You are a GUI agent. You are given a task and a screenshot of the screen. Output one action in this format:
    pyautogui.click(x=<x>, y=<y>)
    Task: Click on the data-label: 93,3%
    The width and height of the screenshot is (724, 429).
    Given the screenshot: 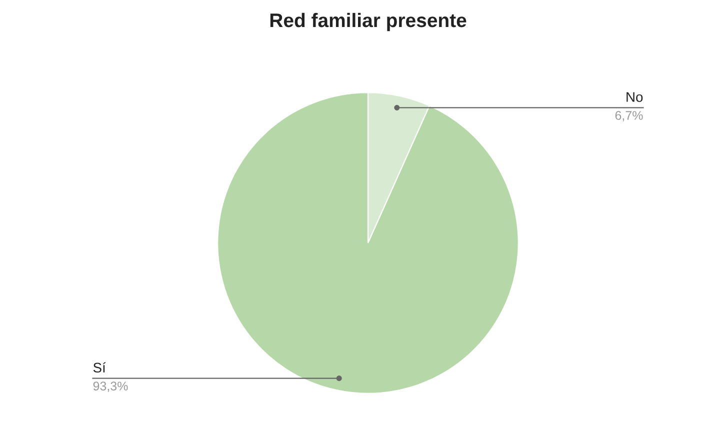 What is the action you would take?
    pyautogui.click(x=110, y=387)
    